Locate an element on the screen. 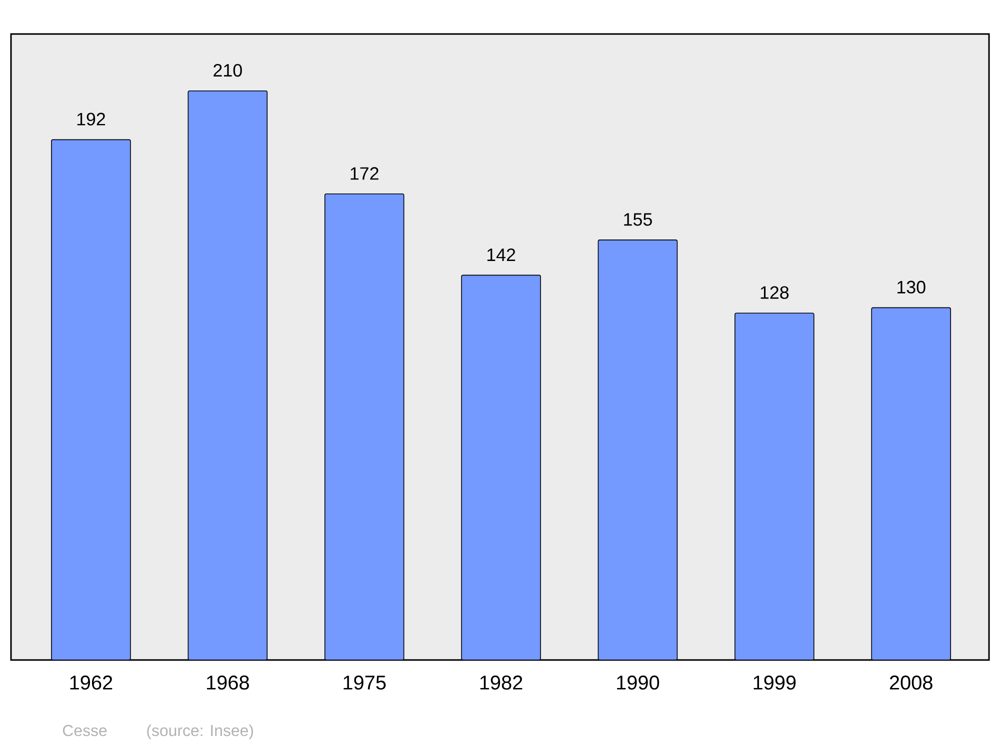  data-label: 210 is located at coordinates (228, 70).